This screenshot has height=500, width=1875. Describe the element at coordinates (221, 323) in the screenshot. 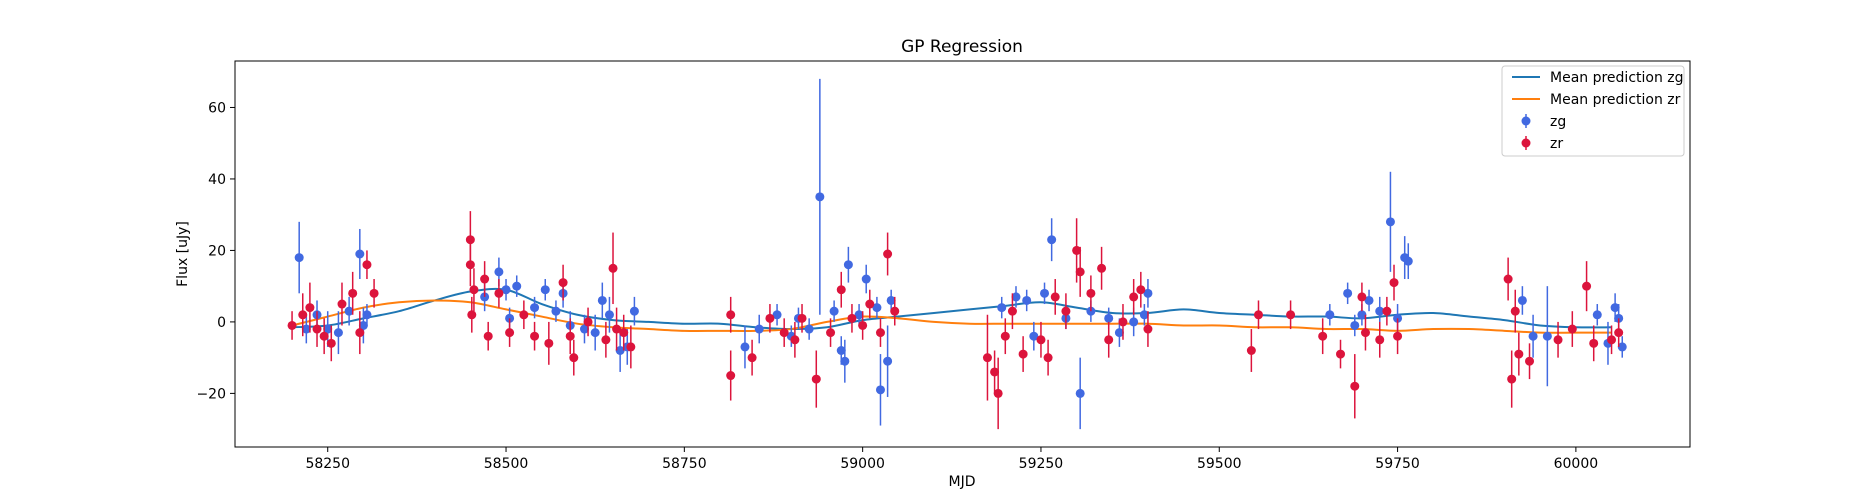

I see `y-tick-label: 0` at that location.